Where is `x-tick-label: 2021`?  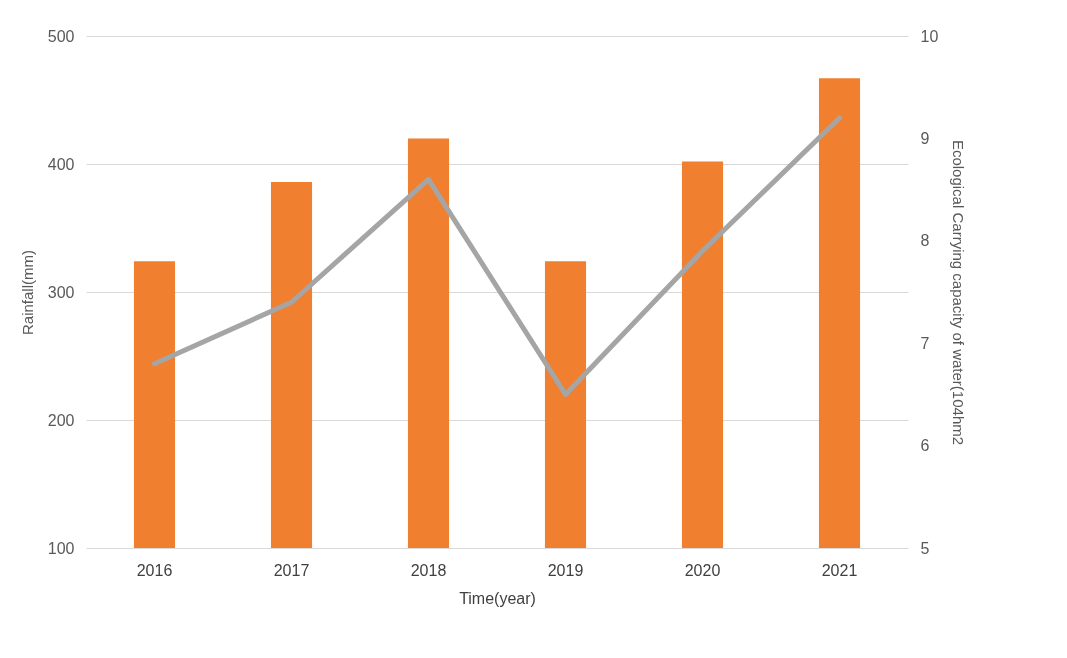
x-tick-label: 2021 is located at coordinates (839, 570).